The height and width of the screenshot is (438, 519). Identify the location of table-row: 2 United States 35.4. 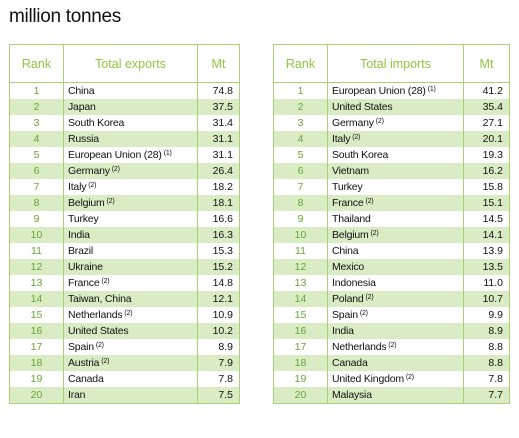
(391, 107).